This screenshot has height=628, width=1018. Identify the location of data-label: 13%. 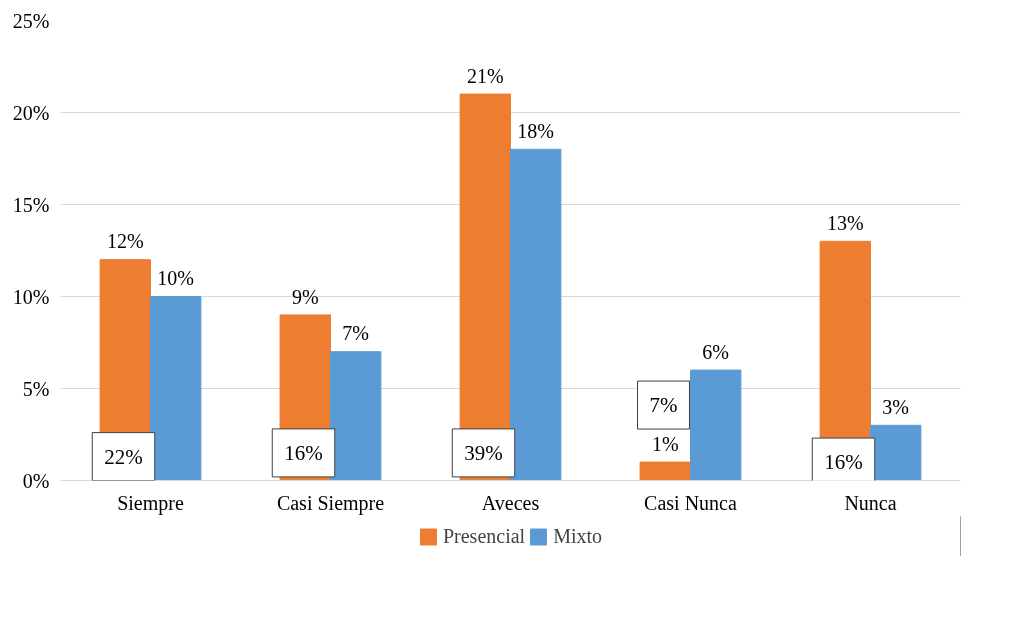
(845, 222).